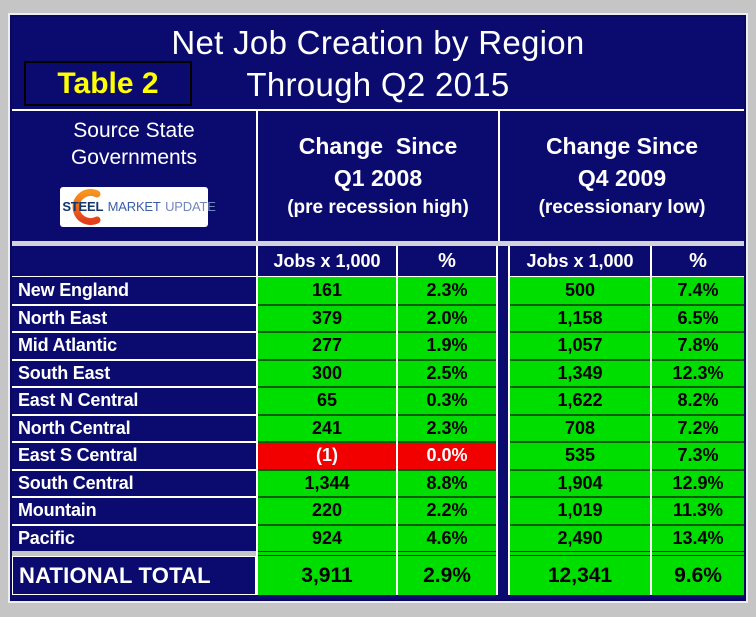 The image size is (756, 617). Describe the element at coordinates (447, 482) in the screenshot. I see `pct-q1-2008-value: 8.8%` at that location.